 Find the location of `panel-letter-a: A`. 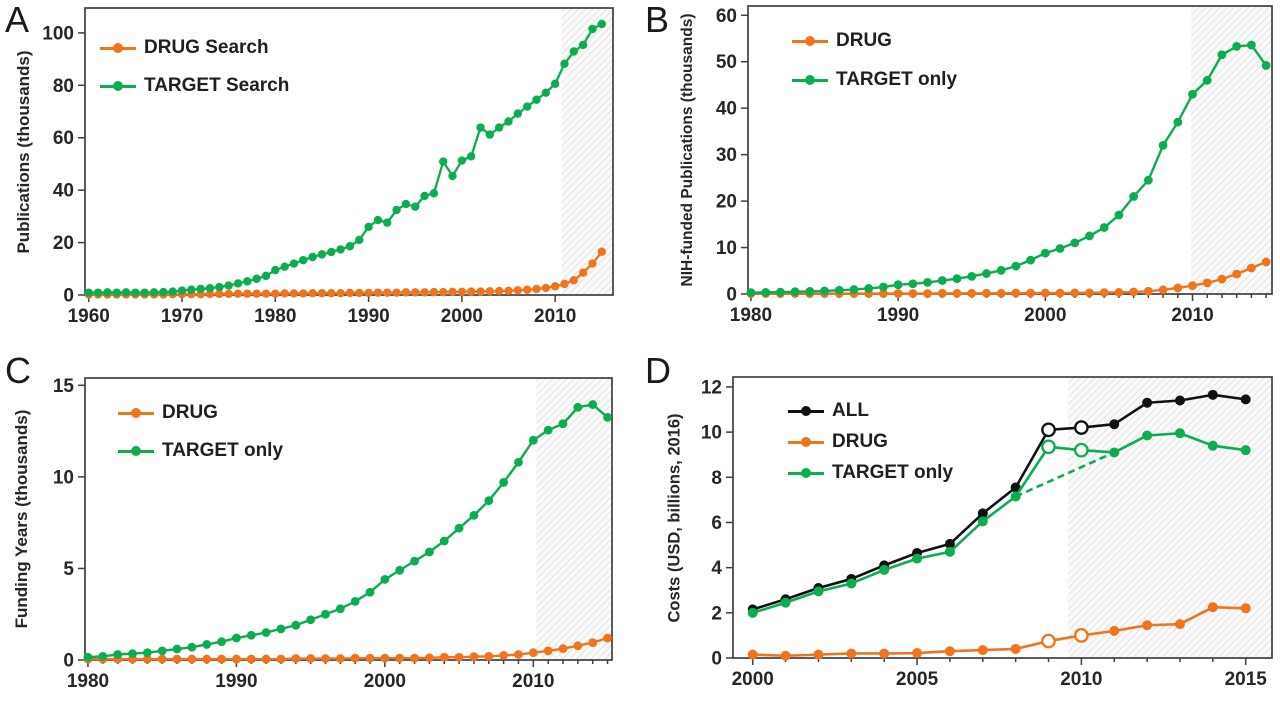

panel-letter-a: A is located at coordinates (17, 20).